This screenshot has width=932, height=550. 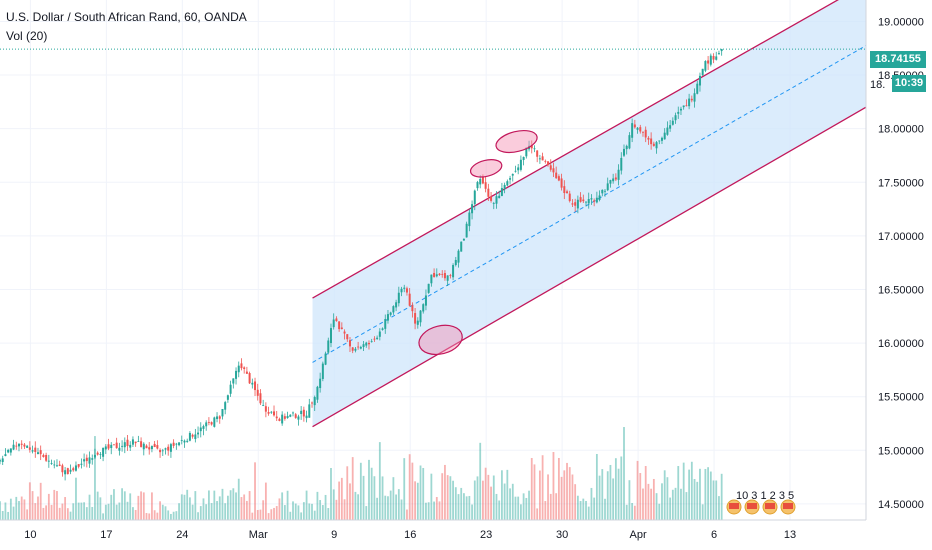 What do you see at coordinates (410, 535) in the screenshot?
I see `time-axis: 10 17 24 Mar 9 16 23 30 Apr 6 13` at bounding box center [410, 535].